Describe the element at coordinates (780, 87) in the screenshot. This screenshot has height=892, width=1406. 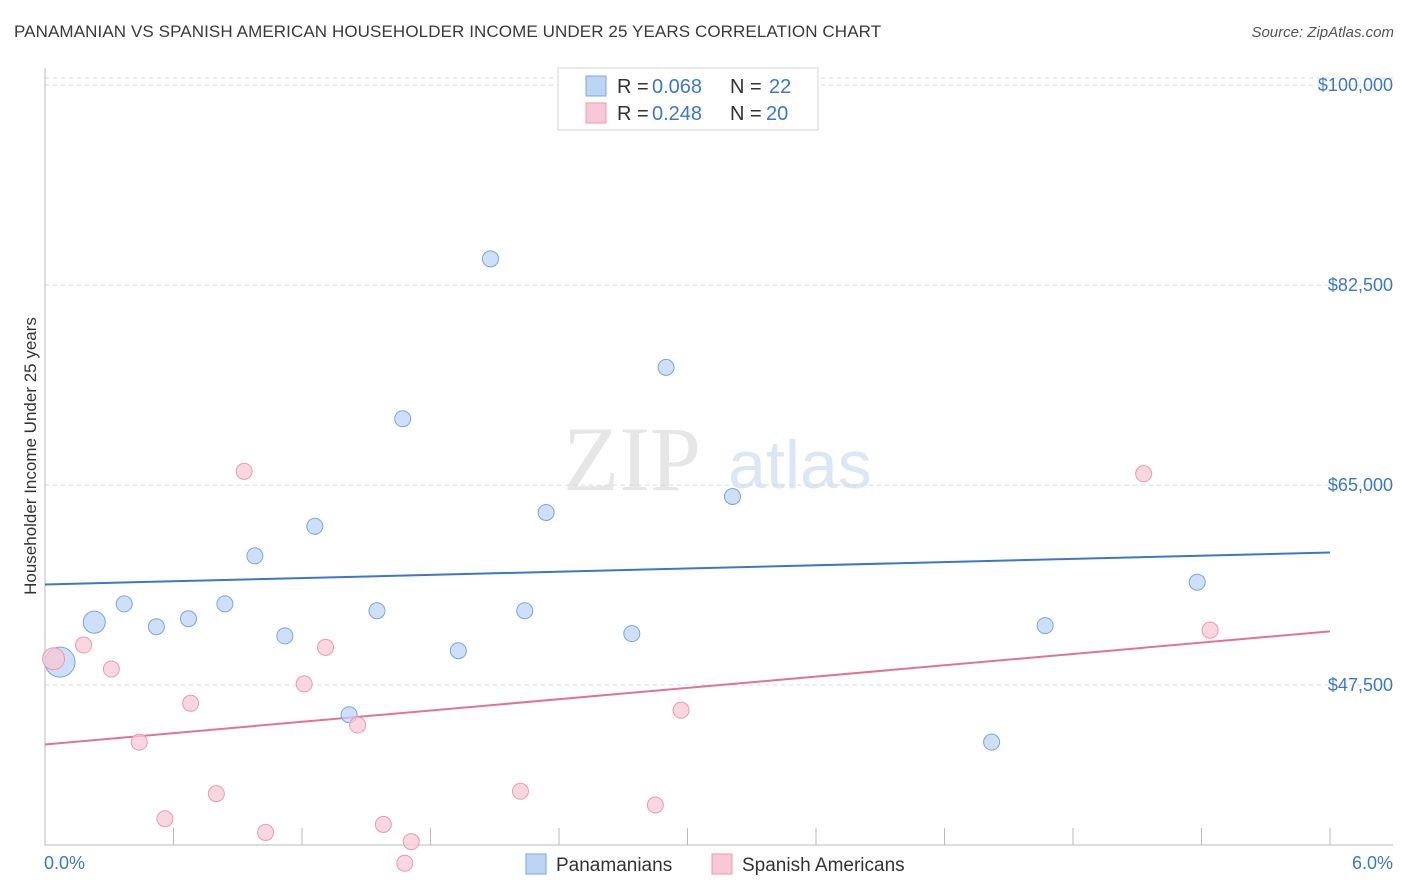
I see `legend-n-value-blue: 22` at that location.